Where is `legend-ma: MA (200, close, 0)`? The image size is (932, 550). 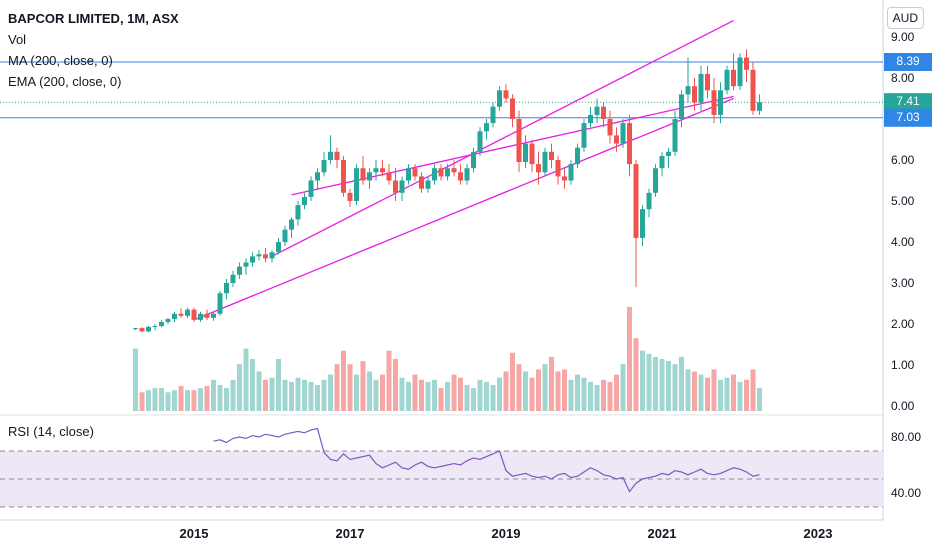 legend-ma: MA (200, close, 0) is located at coordinates (60, 60).